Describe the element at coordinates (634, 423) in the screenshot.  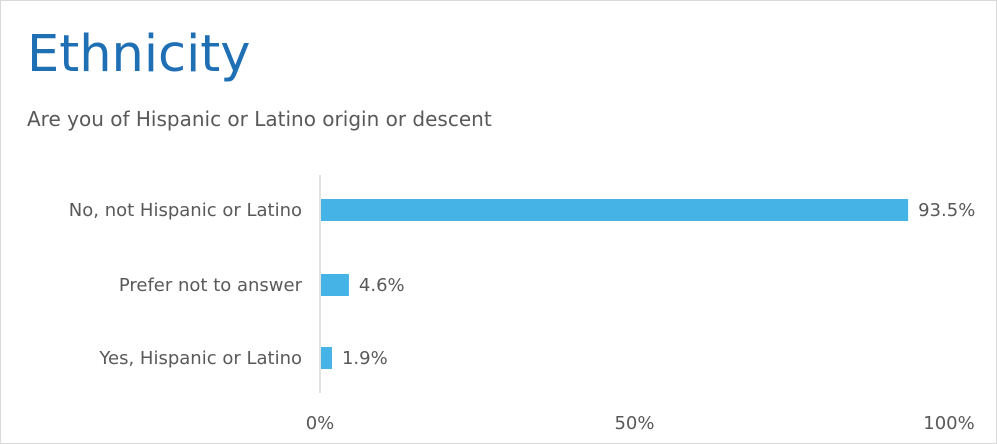
I see `x-tick-label: 50%` at that location.